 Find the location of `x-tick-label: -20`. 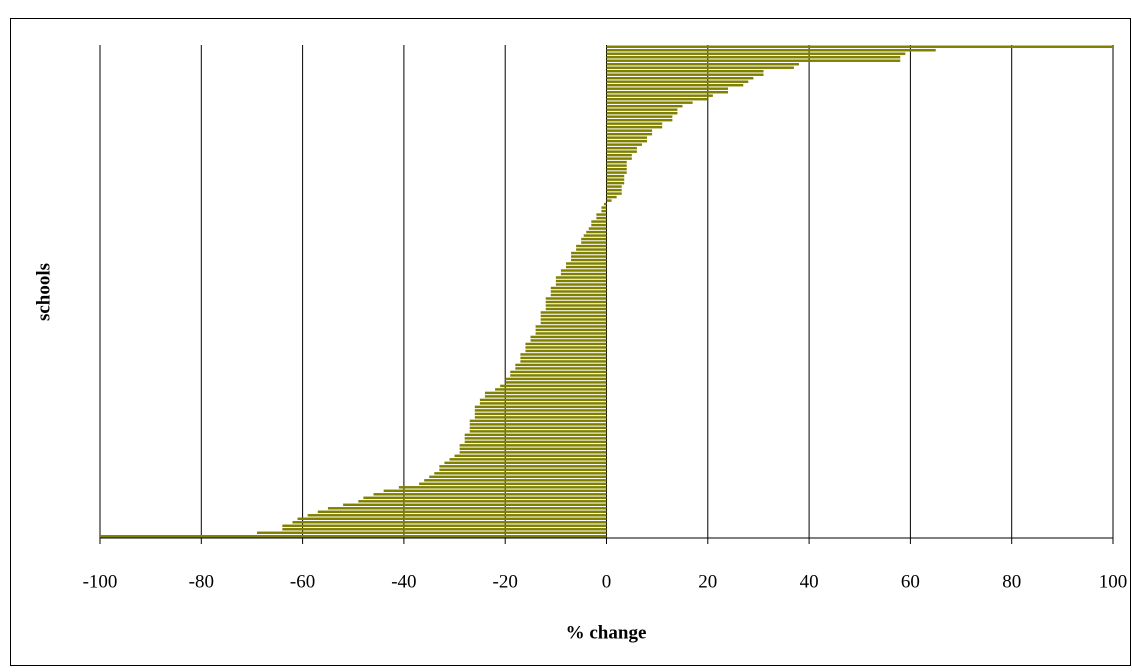

x-tick-label: -20 is located at coordinates (505, 581).